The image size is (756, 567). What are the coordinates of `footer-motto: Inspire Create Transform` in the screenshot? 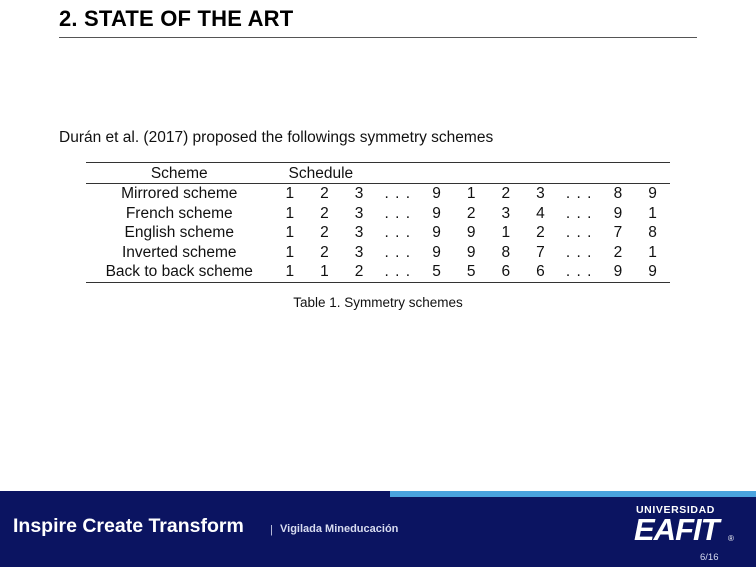 It's located at (128, 526).